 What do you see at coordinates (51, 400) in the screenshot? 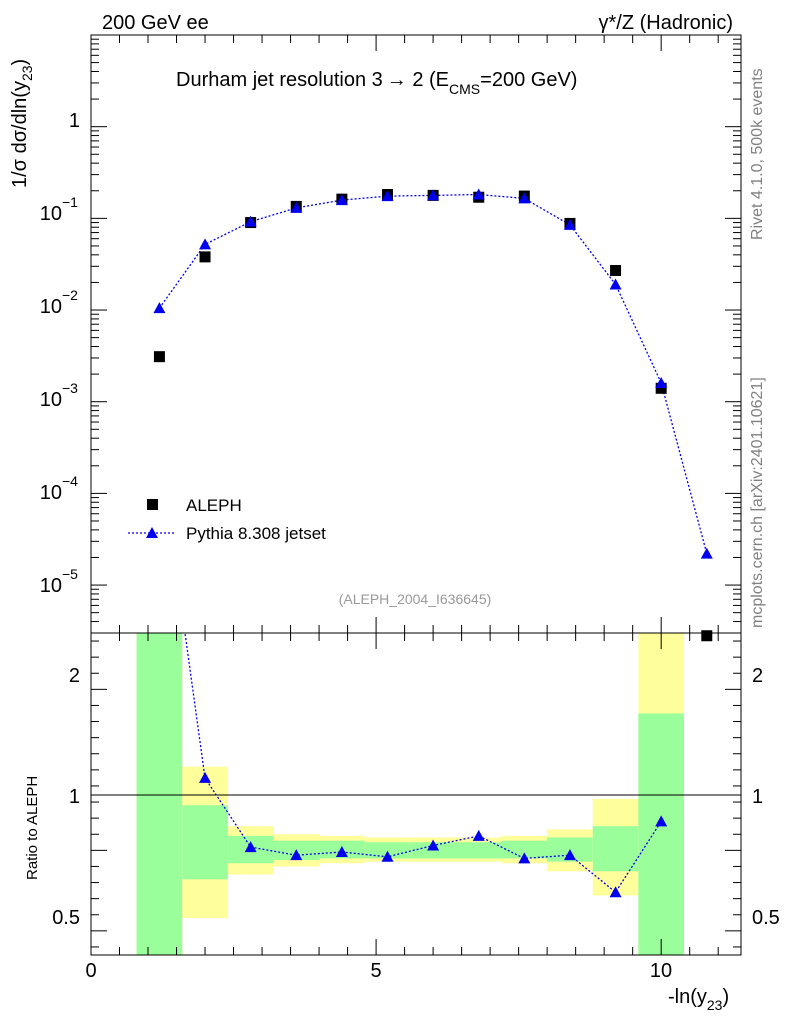
I see `y-tick-label-1e-3: 10` at bounding box center [51, 400].